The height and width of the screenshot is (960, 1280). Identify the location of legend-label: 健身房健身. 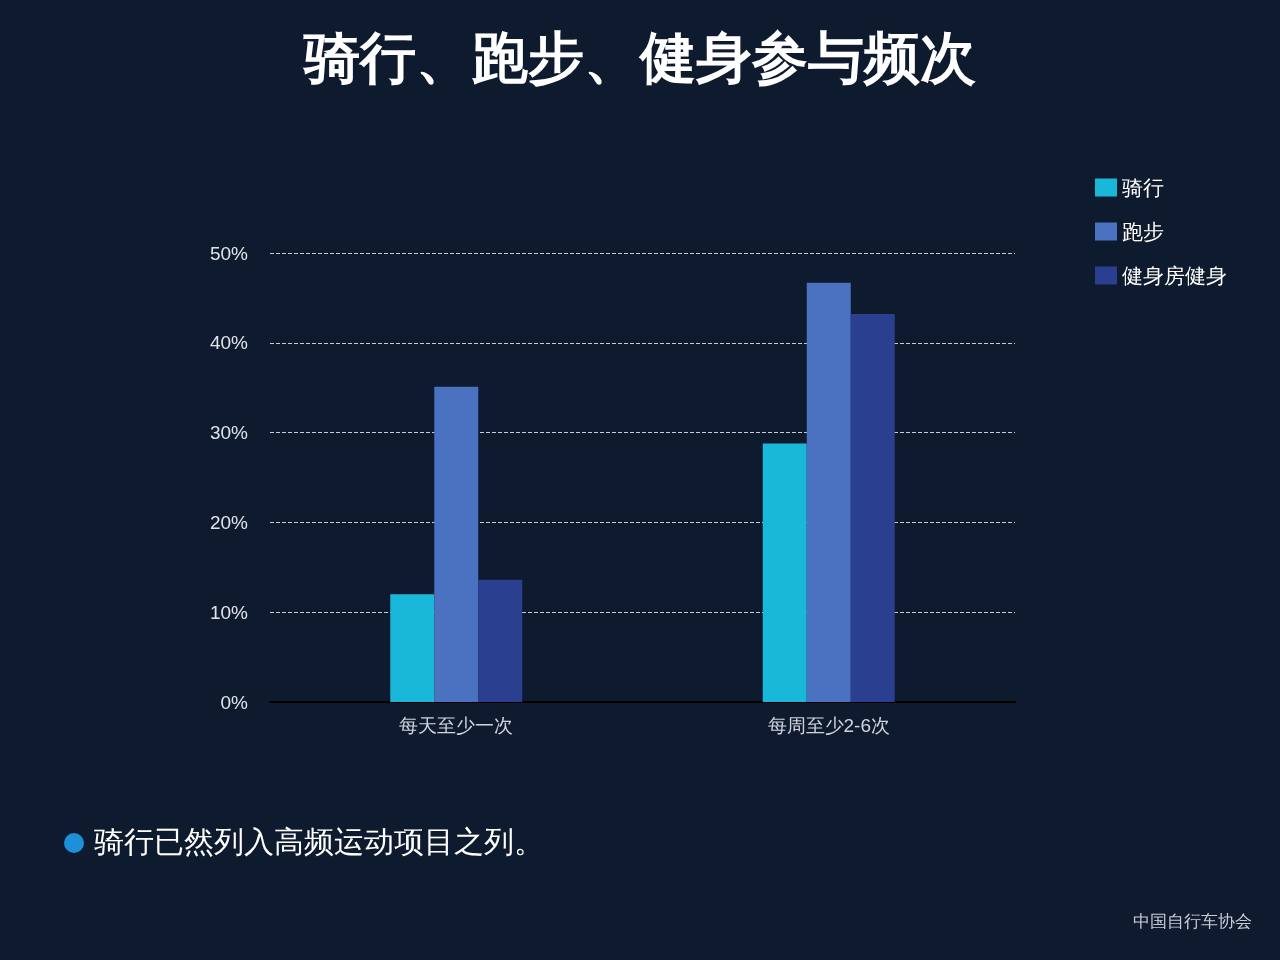
(1174, 275).